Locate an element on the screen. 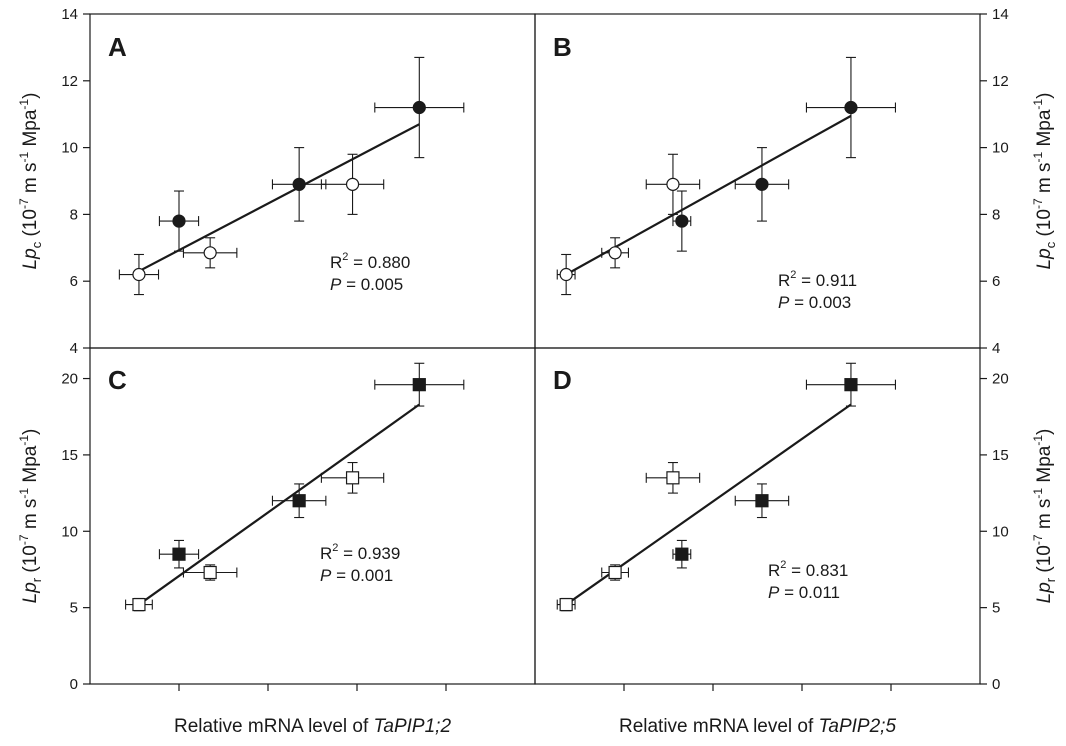  y-tick-label: 6 is located at coordinates (996, 281).